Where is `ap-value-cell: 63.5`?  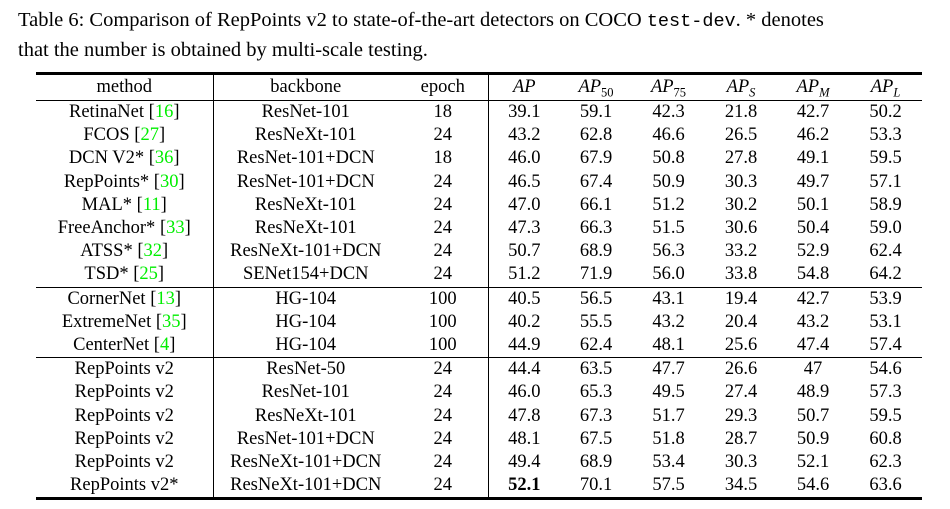 ap-value-cell: 63.5 is located at coordinates (596, 369).